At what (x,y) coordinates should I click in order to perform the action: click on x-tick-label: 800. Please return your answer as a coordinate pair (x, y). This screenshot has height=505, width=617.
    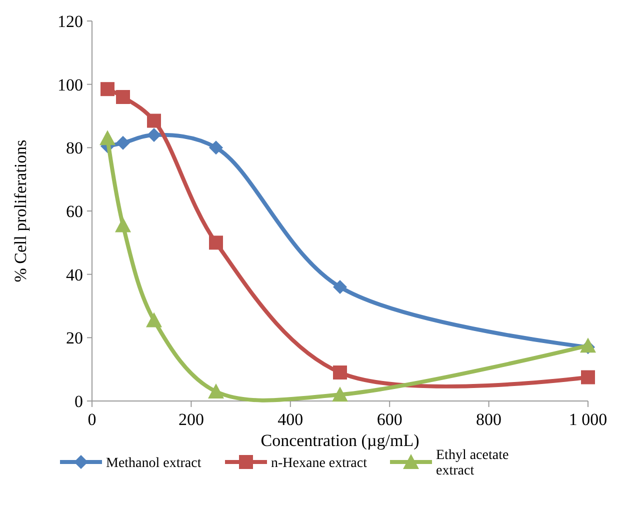
    Looking at the image, I should click on (489, 419).